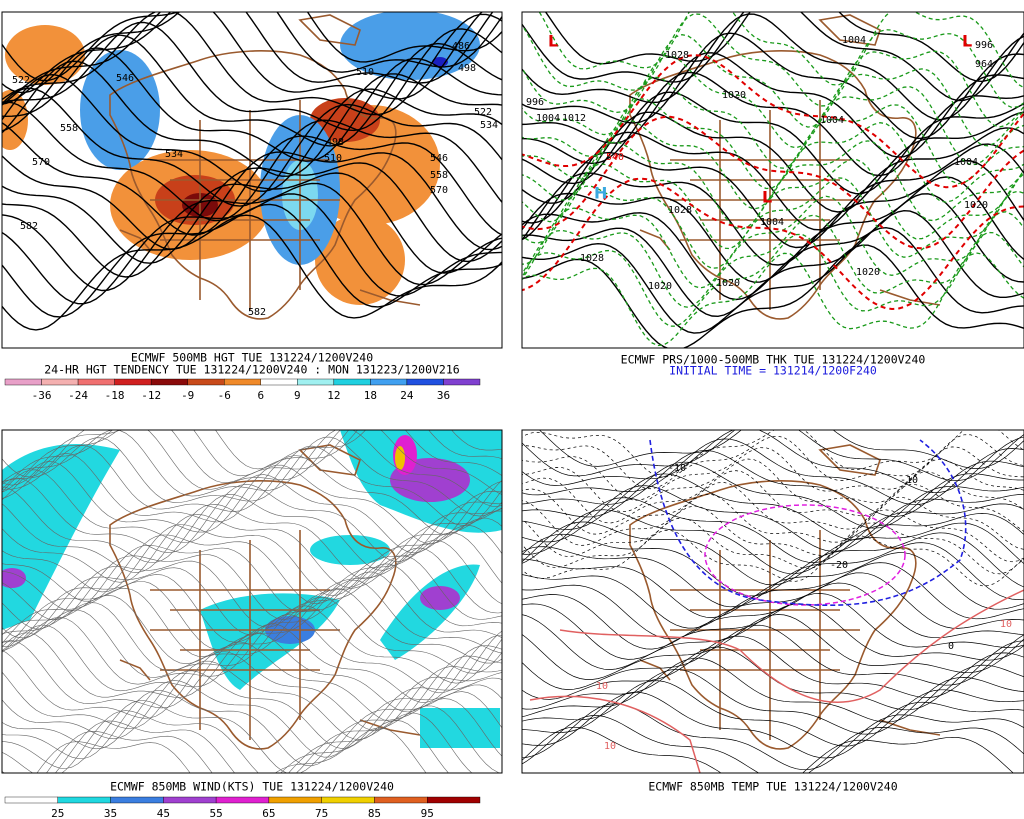 The image size is (1024, 819). Describe the element at coordinates (224, 395) in the screenshot. I see `colorbar-label: -6` at that location.